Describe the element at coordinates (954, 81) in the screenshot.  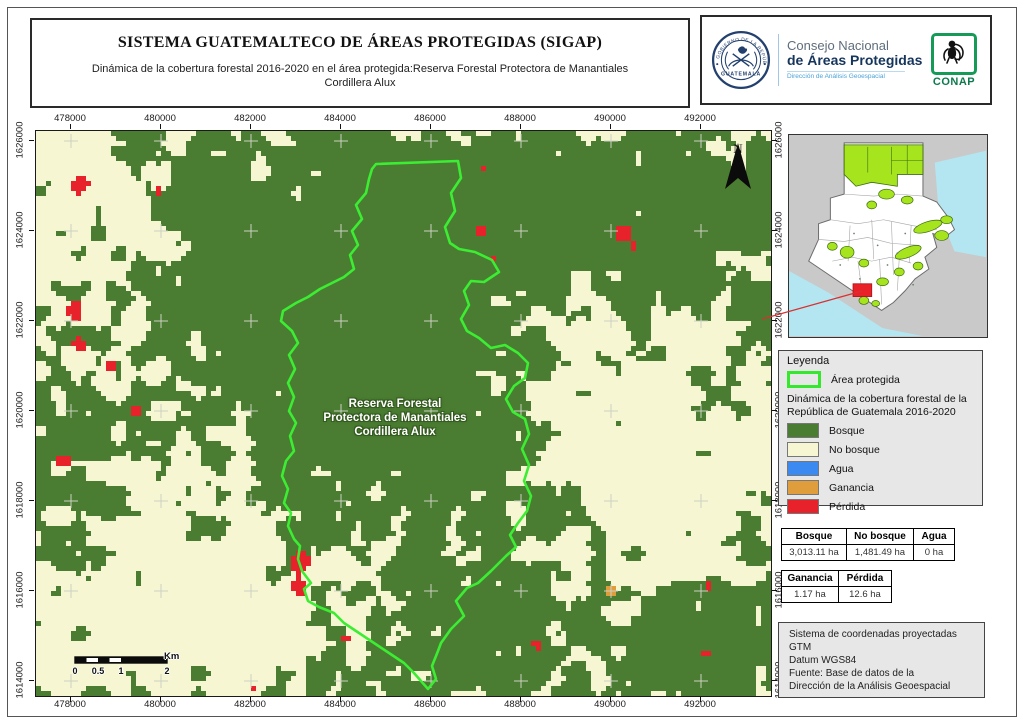
I see `conap-label: CONAP` at that location.